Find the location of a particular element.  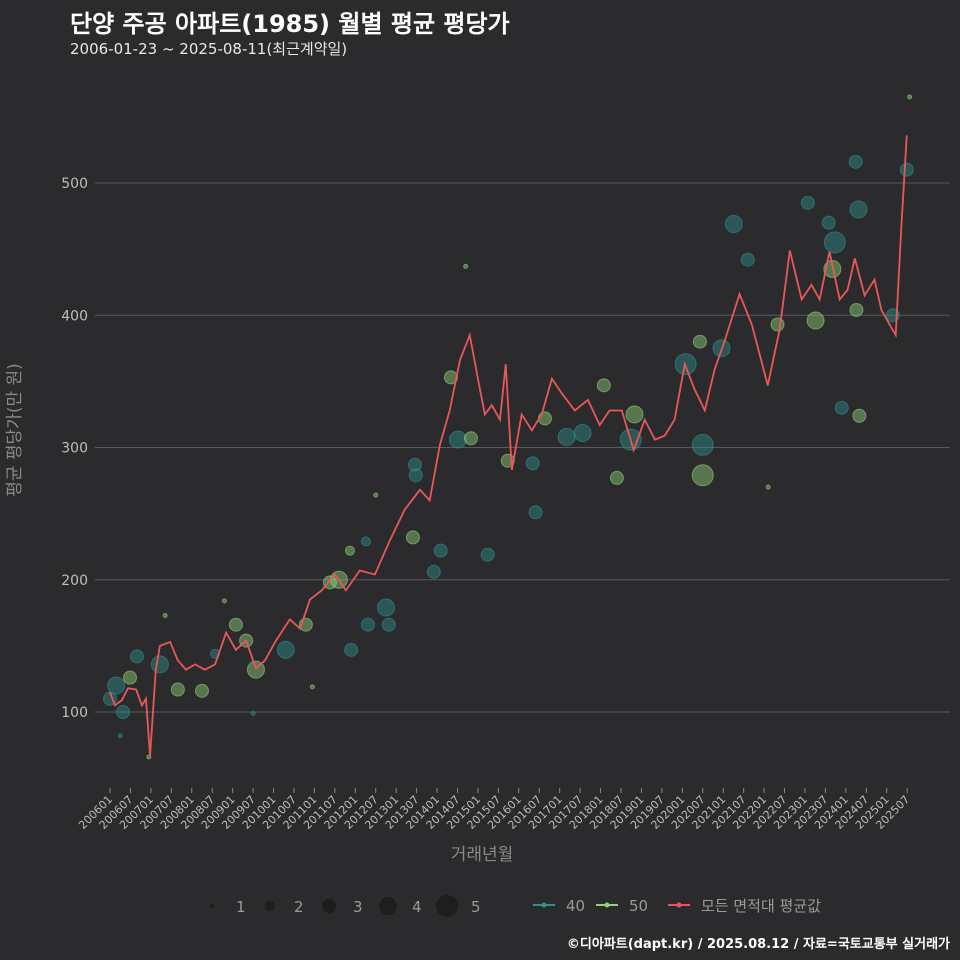

legend-dot-s50 is located at coordinates (607, 905).